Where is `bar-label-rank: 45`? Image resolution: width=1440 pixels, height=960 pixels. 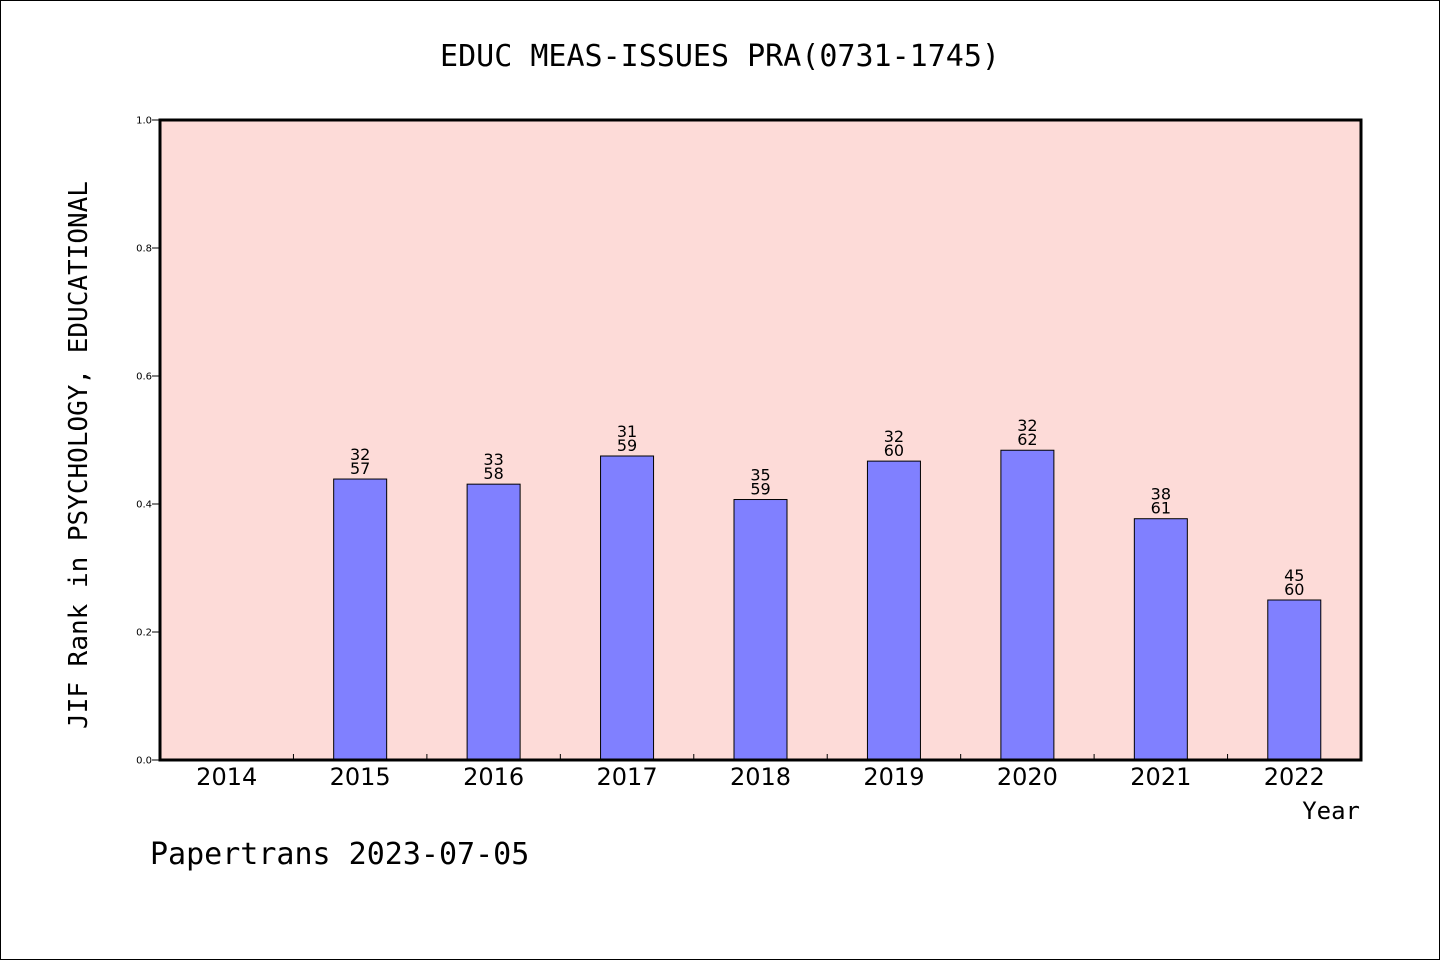
bar-label-rank: 45 is located at coordinates (1294, 575).